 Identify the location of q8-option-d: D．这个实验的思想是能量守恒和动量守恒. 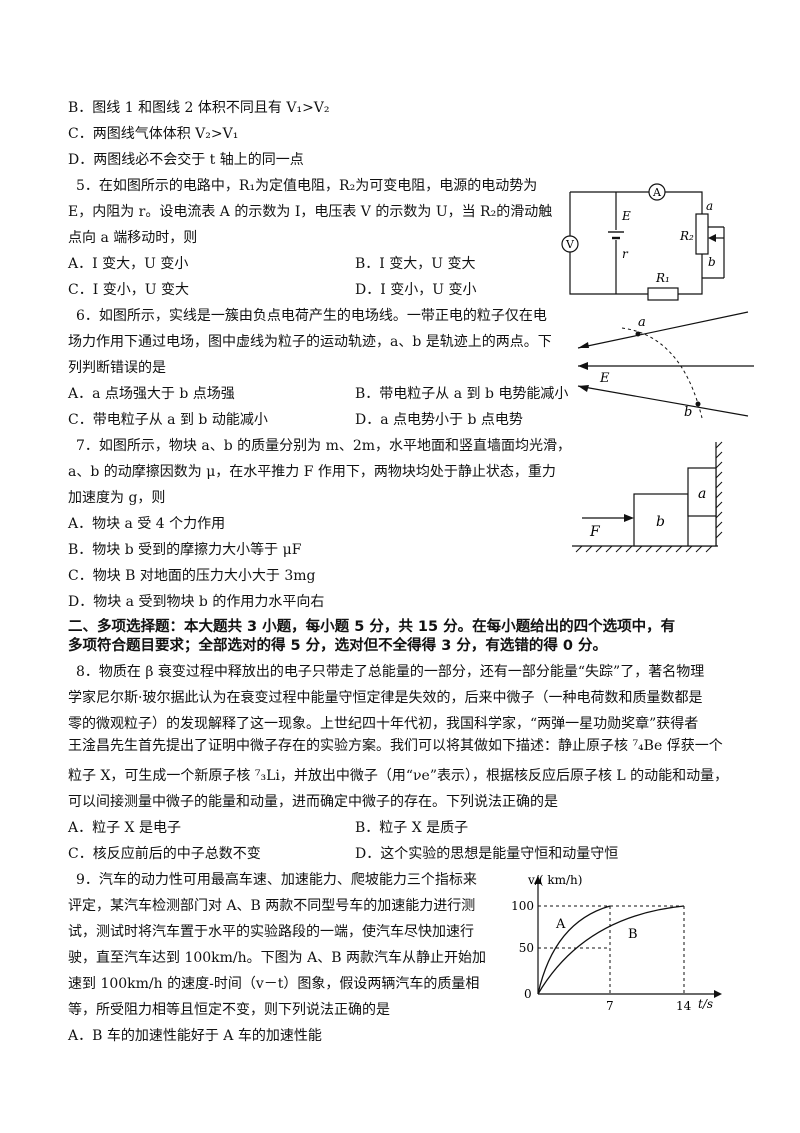
(487, 854).